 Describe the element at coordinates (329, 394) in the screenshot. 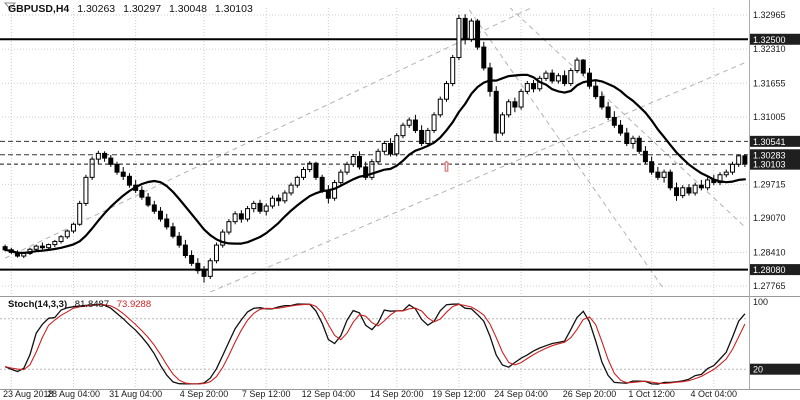

I see `date-tick-label: 12 Sep 04:00` at that location.